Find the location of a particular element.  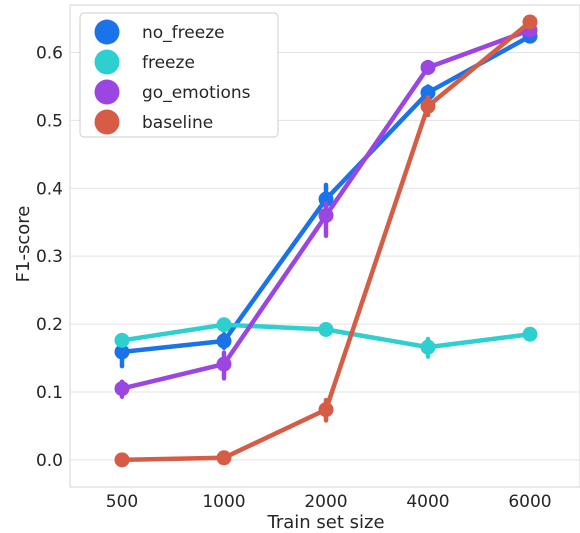

x-tick-label: 6000 is located at coordinates (529, 502).